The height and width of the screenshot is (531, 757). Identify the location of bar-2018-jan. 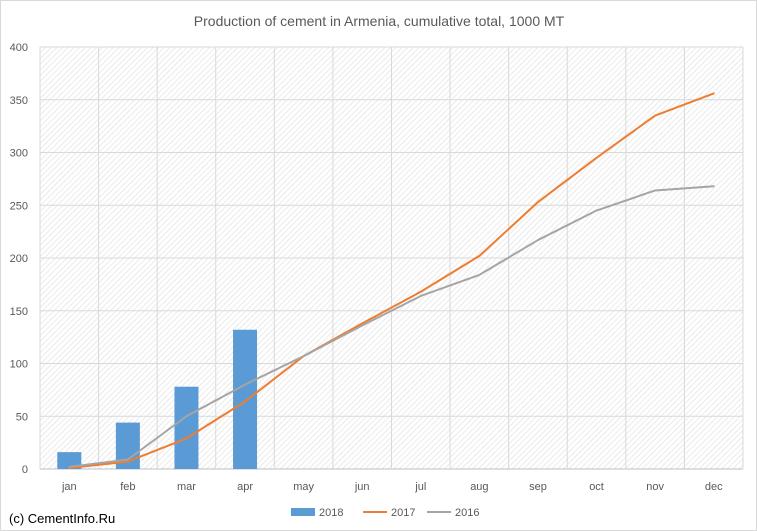
(69, 460).